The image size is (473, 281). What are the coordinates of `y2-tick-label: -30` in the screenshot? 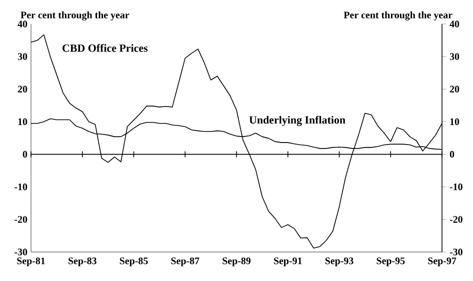 It's located at (456, 252).